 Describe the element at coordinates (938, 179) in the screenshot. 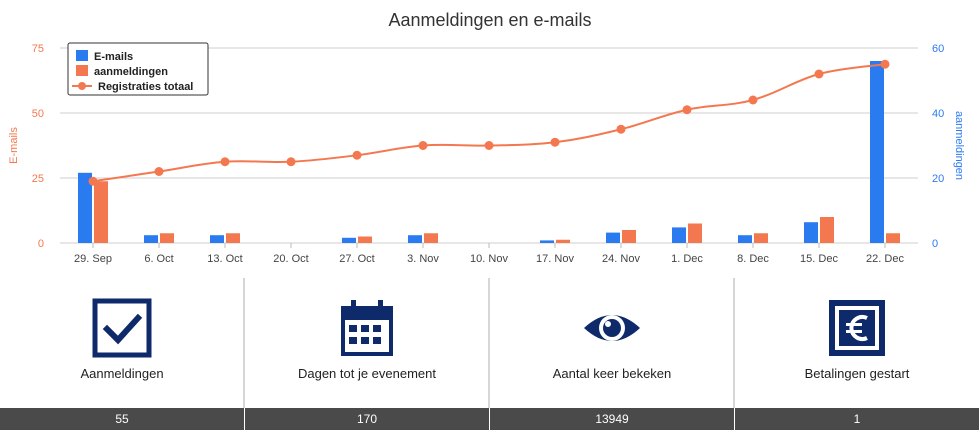

I see `y-right-tick-label: 20` at that location.